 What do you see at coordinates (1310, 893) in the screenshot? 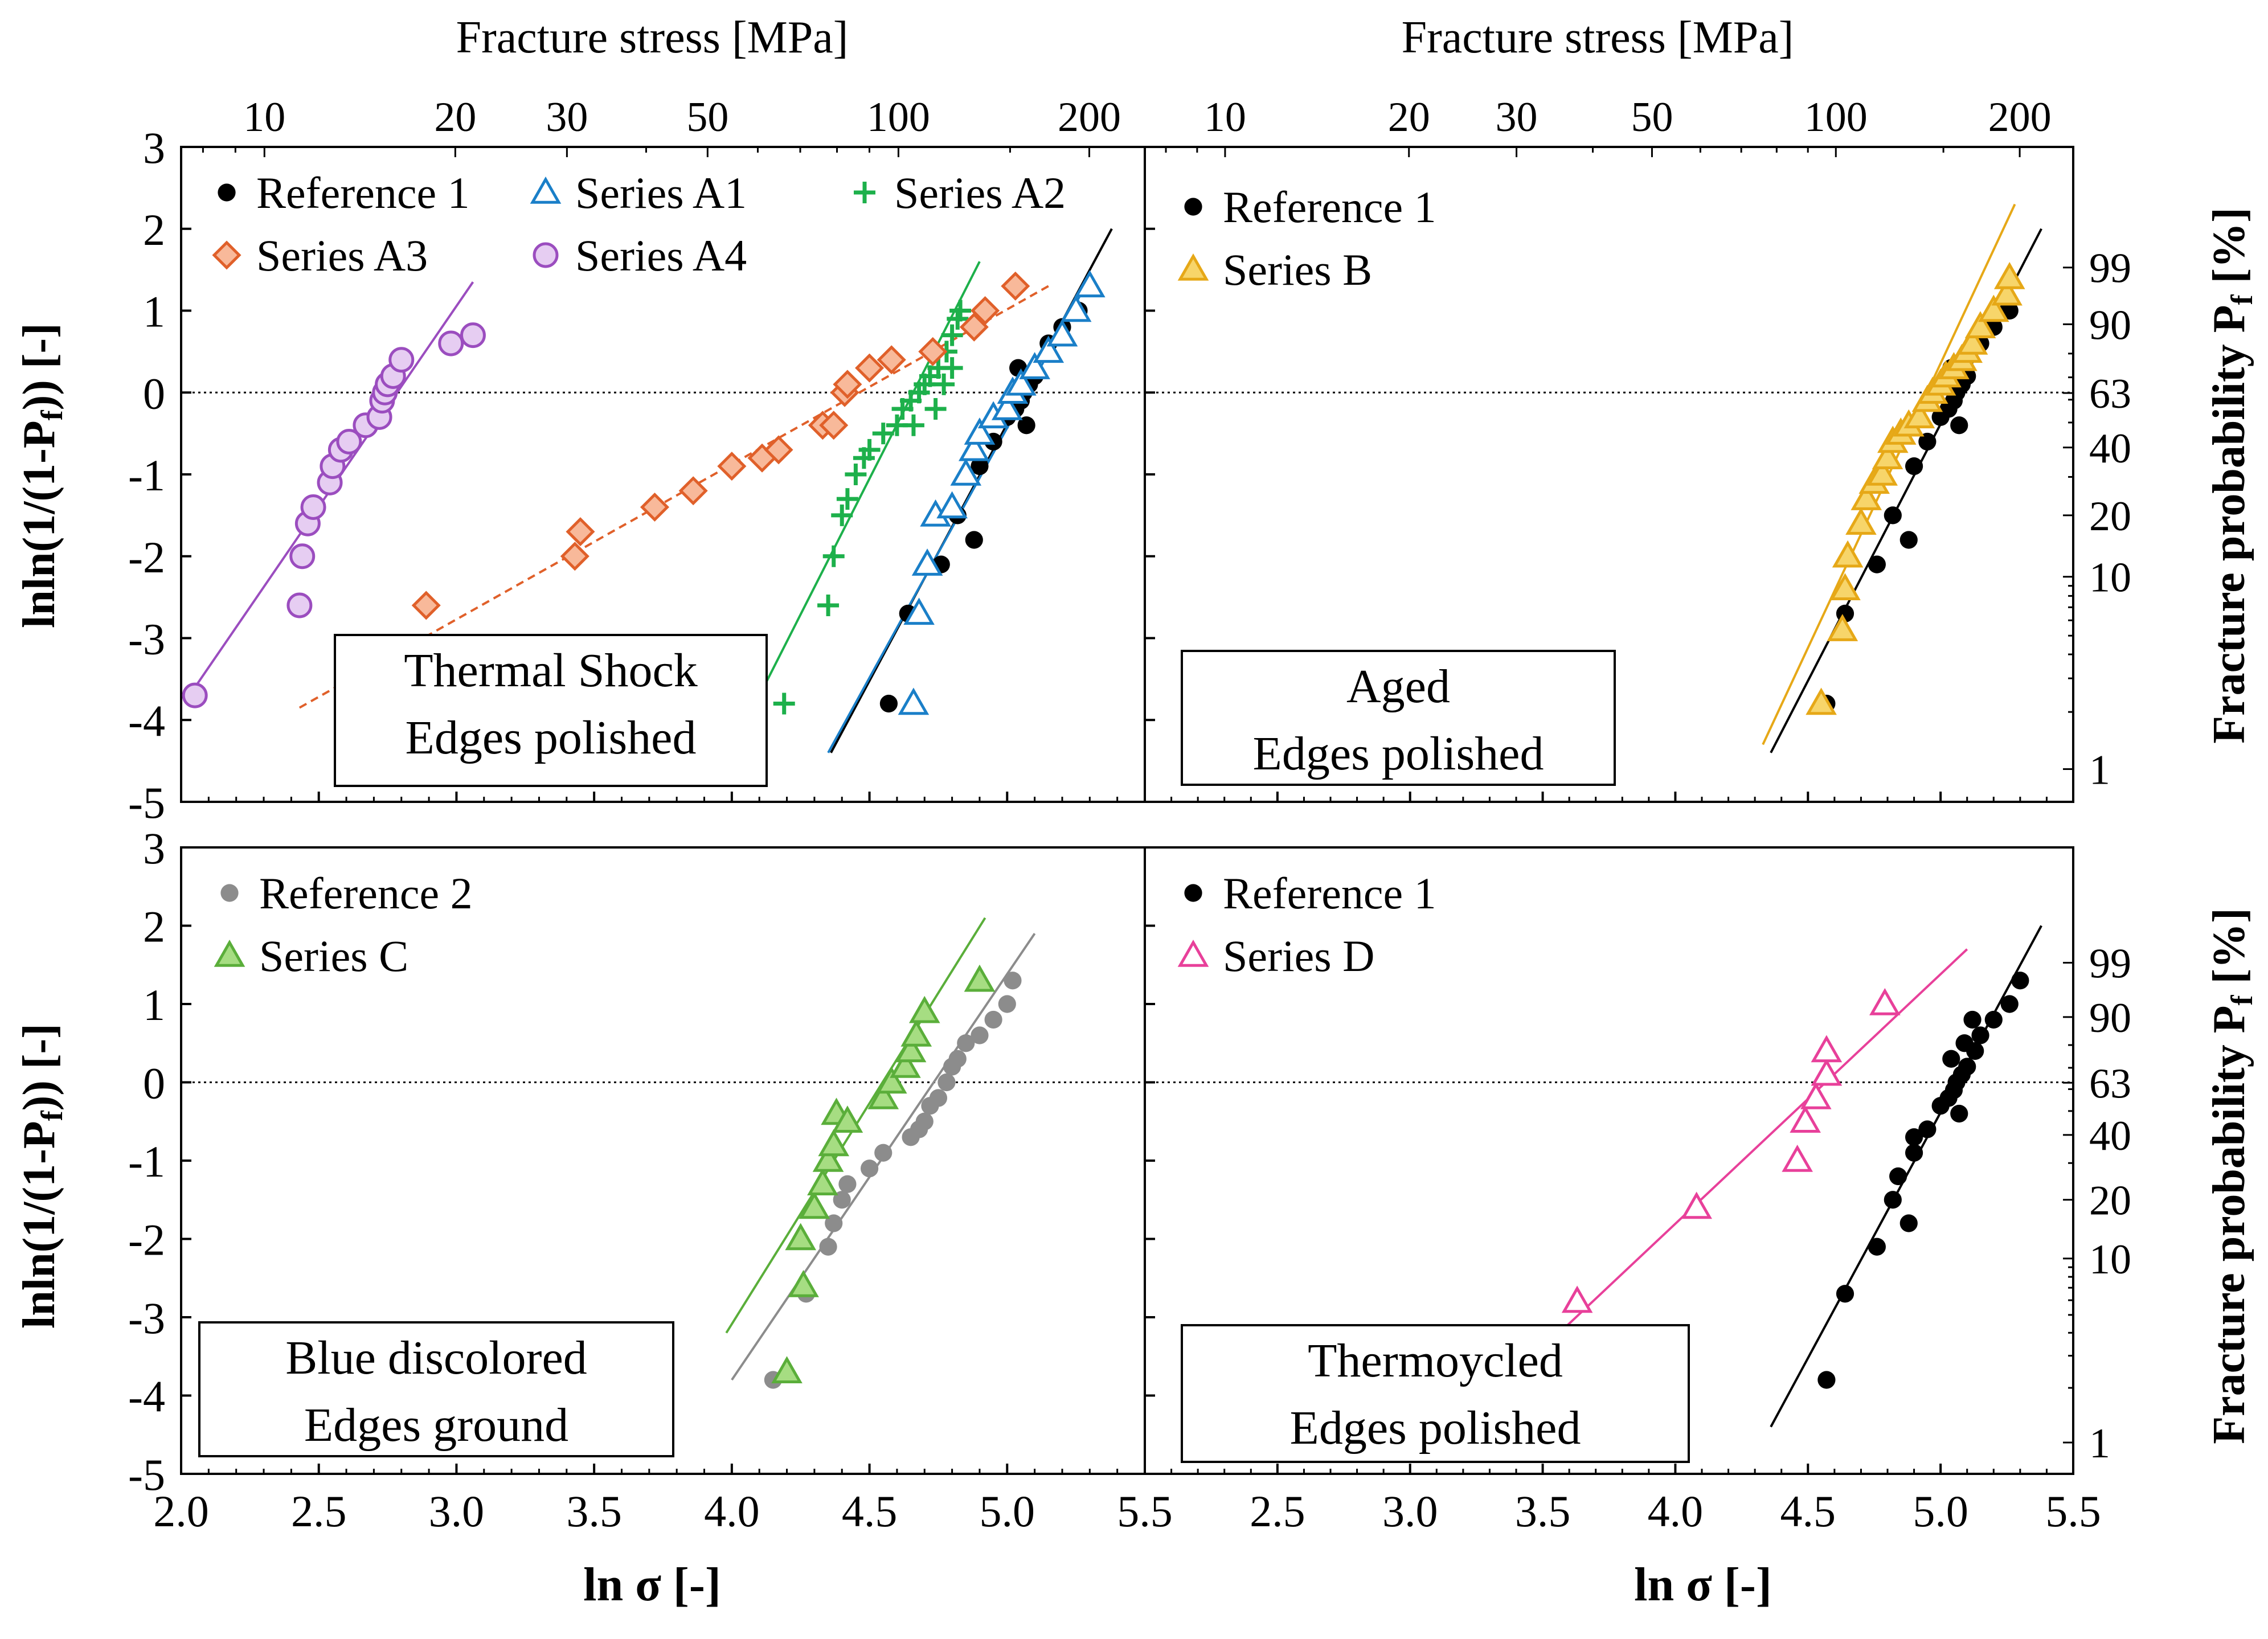
I see `legend-entry: Reference 1` at bounding box center [1310, 893].